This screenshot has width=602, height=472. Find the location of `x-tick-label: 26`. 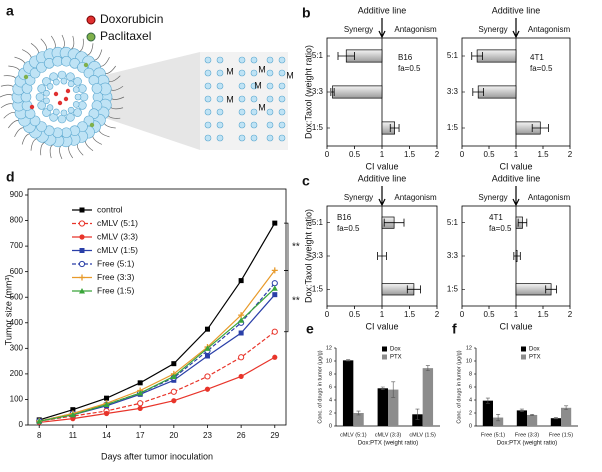

x-tick-label: 26 is located at coordinates (241, 435).